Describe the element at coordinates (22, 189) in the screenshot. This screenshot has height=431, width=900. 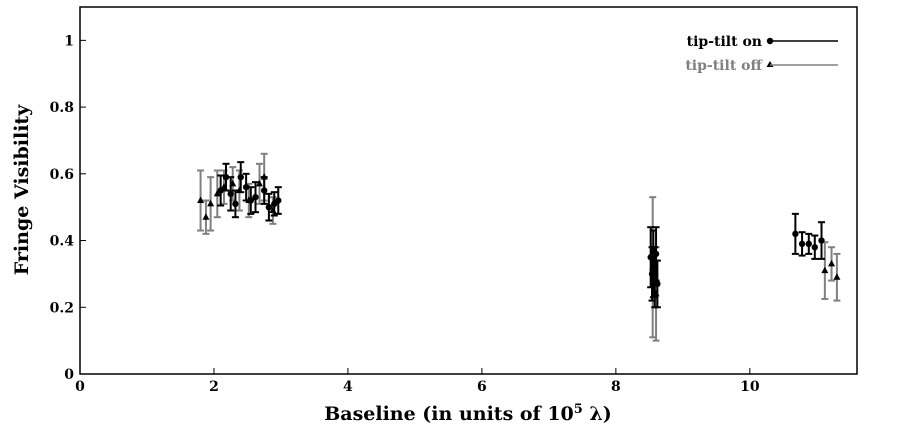
I see `y-axis-title: Fringe Visibility` at that location.